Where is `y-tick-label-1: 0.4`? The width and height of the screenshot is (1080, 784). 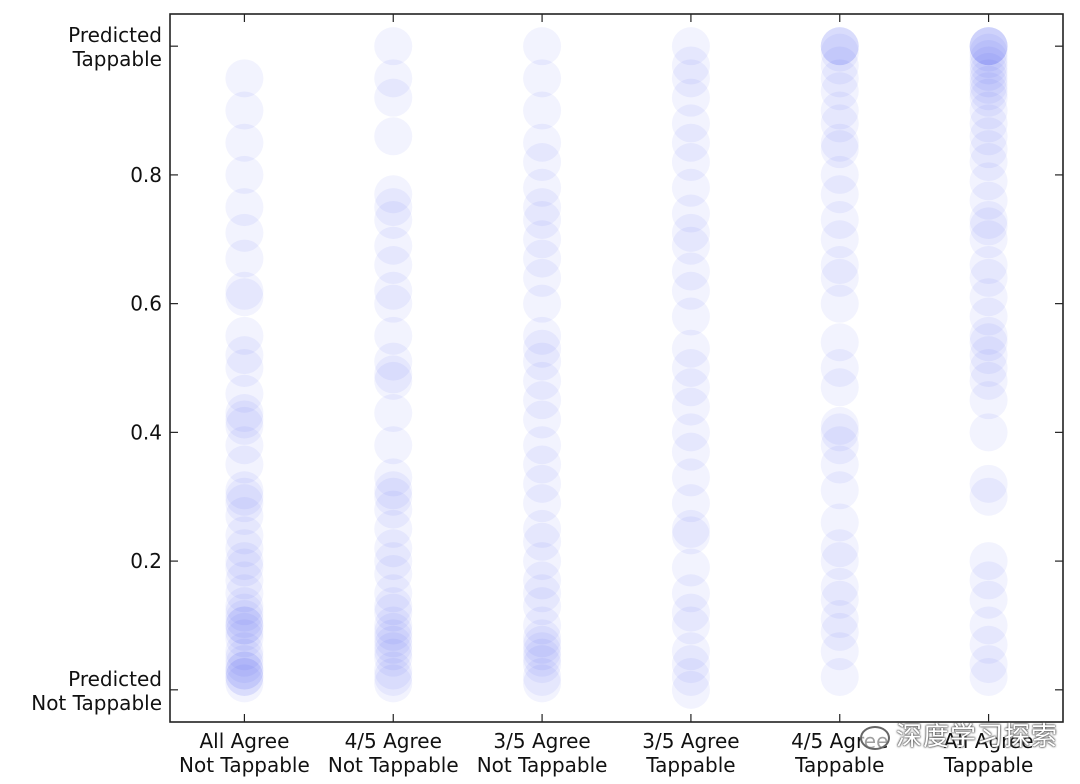
y-tick-label-1: 0.4 is located at coordinates (146, 432).